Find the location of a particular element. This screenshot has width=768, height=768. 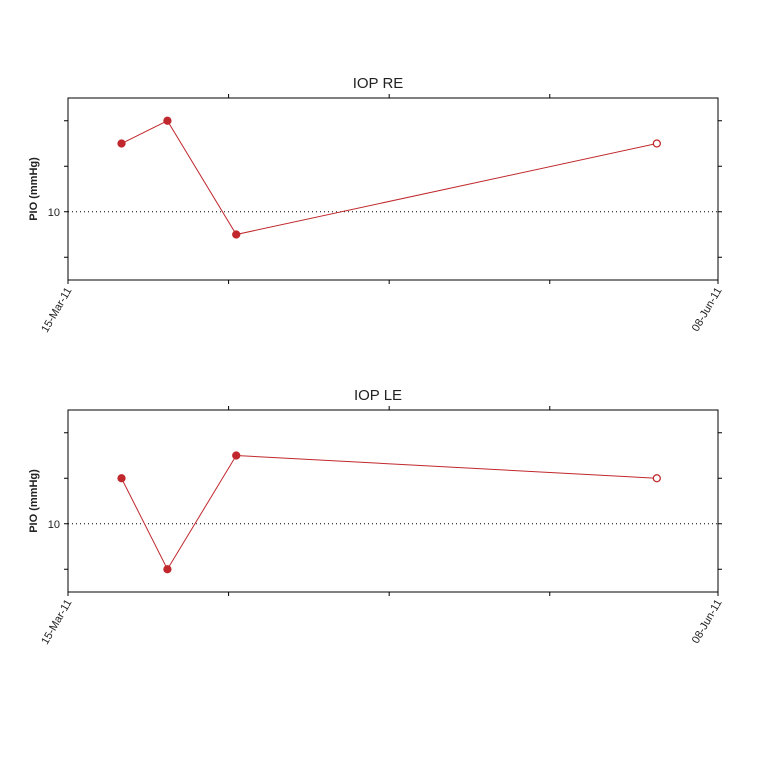

chart-title: IOP RE is located at coordinates (378, 83).